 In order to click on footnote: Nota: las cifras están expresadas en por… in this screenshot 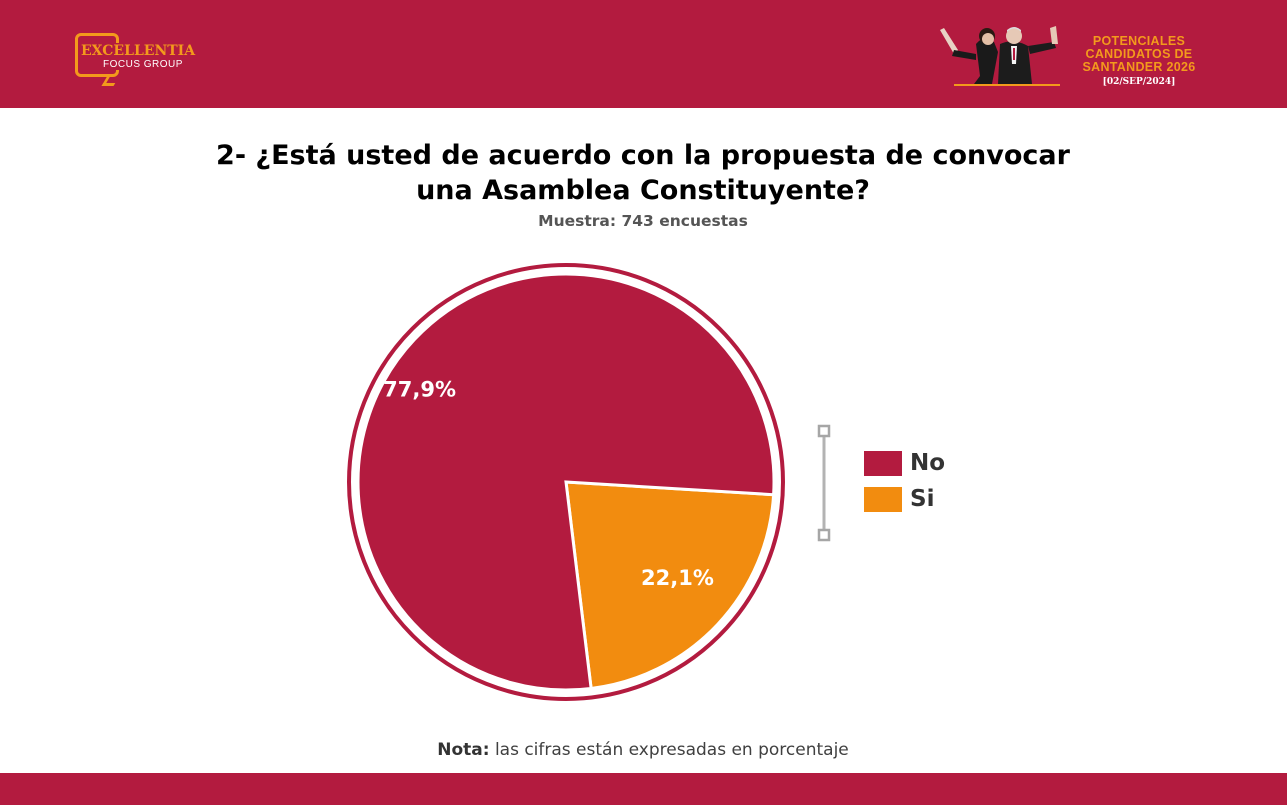, I will do `click(643, 750)`.